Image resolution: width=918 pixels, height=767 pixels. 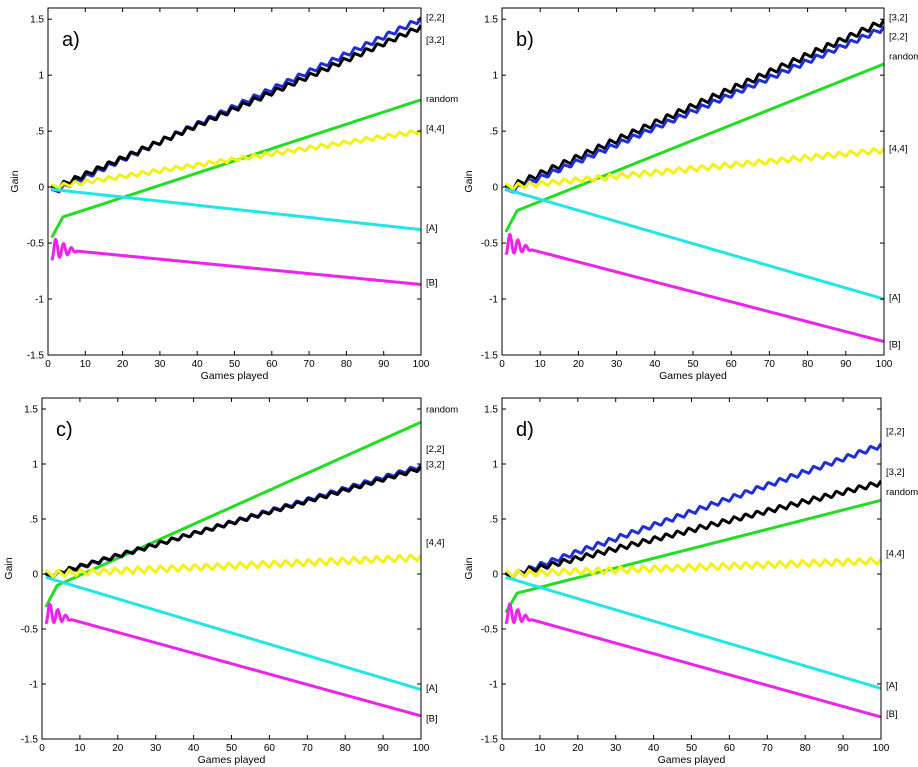 What do you see at coordinates (71, 40) in the screenshot?
I see `panel-label: a)` at bounding box center [71, 40].